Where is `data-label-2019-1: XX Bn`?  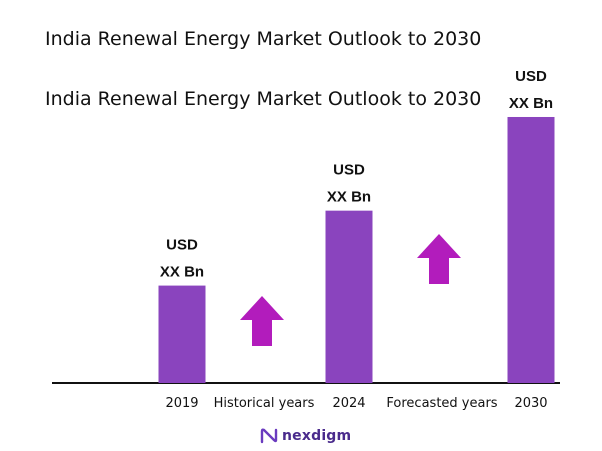 data-label-2019-1: XX Bn is located at coordinates (182, 272).